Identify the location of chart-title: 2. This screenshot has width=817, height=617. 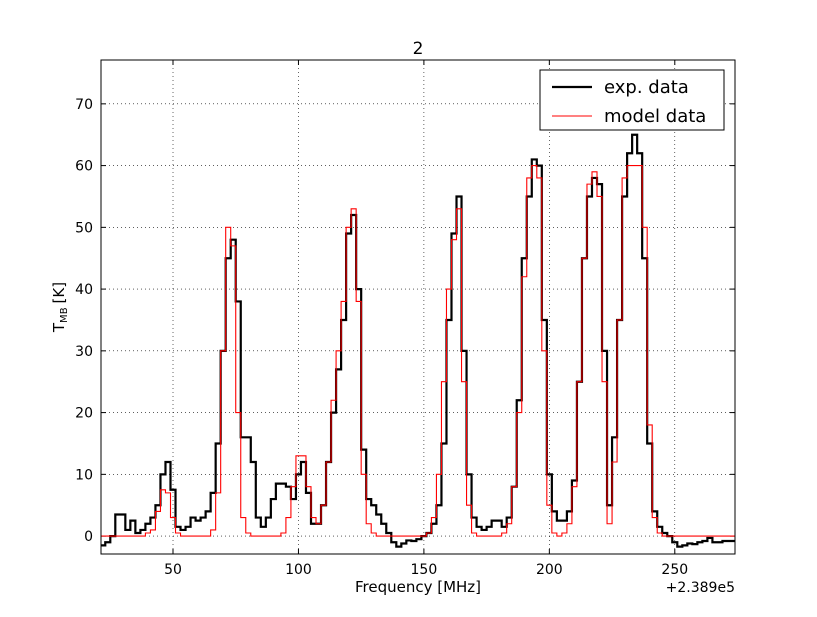
(418, 49).